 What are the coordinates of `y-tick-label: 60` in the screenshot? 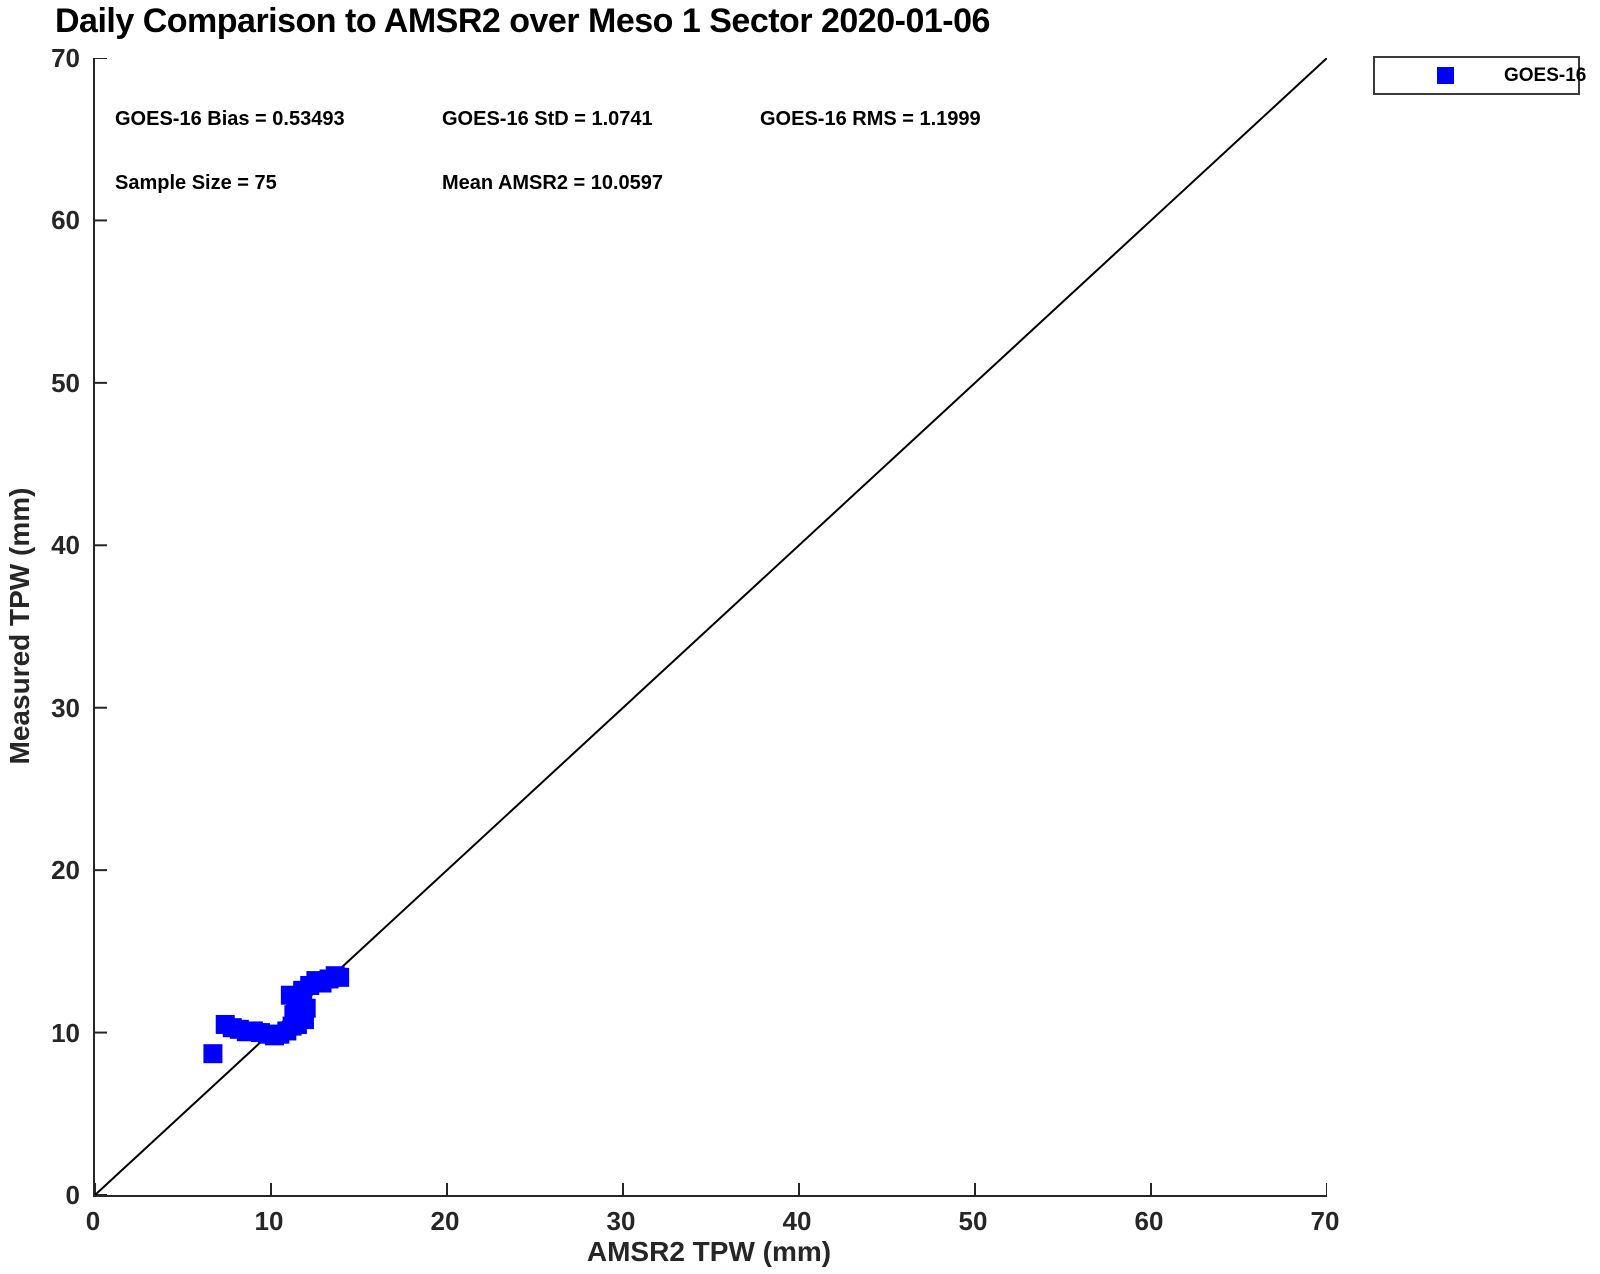 It's located at (65, 220).